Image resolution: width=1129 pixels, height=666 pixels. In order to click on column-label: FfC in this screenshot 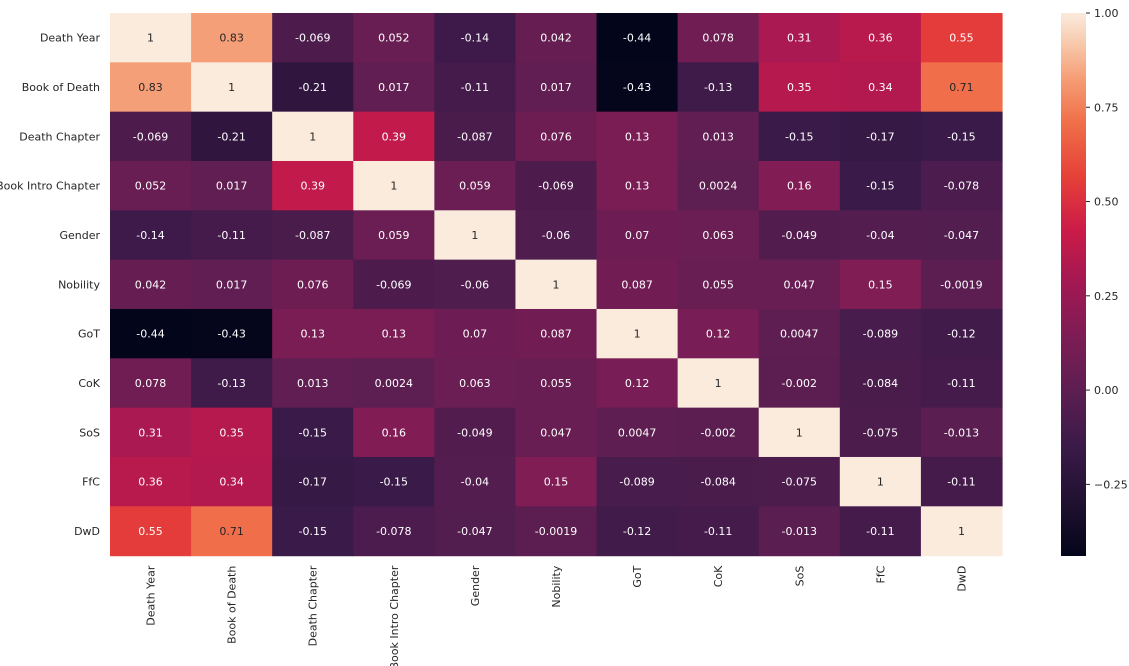, I will do `click(880, 574)`.